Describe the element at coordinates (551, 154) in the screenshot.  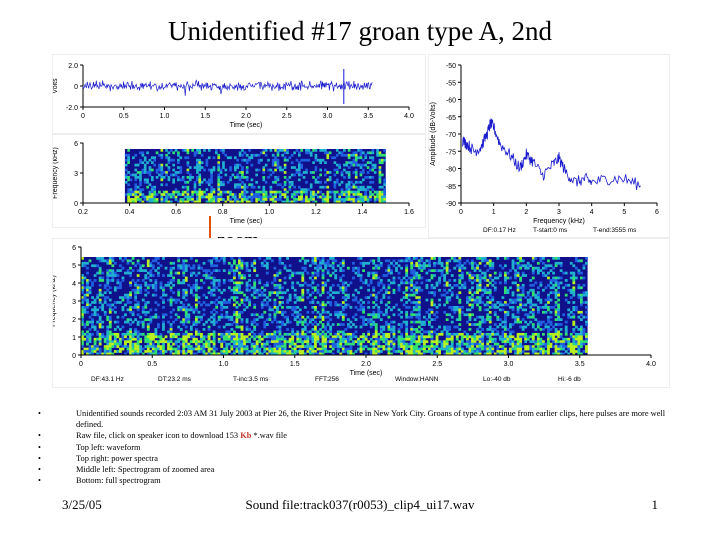
I see `spectrum-trace` at that location.